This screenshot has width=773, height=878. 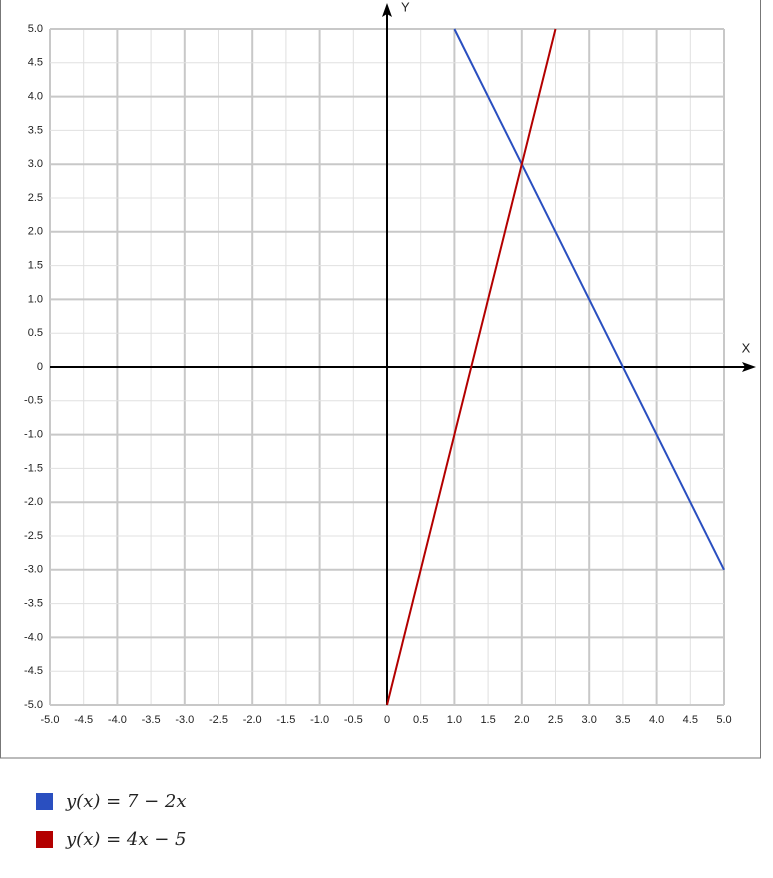 I want to click on y-tick-label: 2.5, so click(x=35, y=198).